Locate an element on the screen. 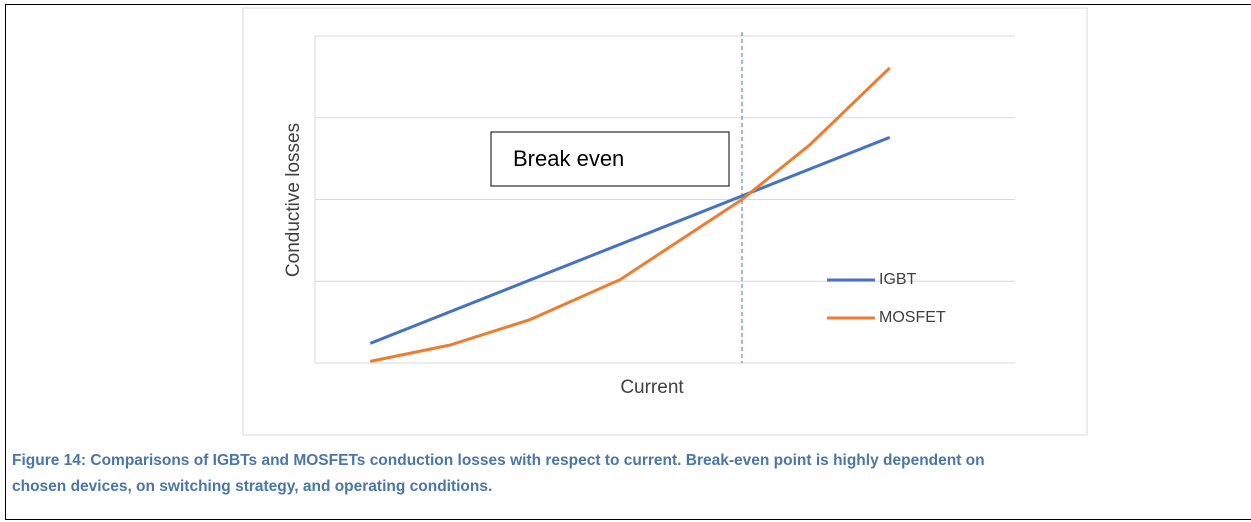  x-axis-label: Current is located at coordinates (652, 387).